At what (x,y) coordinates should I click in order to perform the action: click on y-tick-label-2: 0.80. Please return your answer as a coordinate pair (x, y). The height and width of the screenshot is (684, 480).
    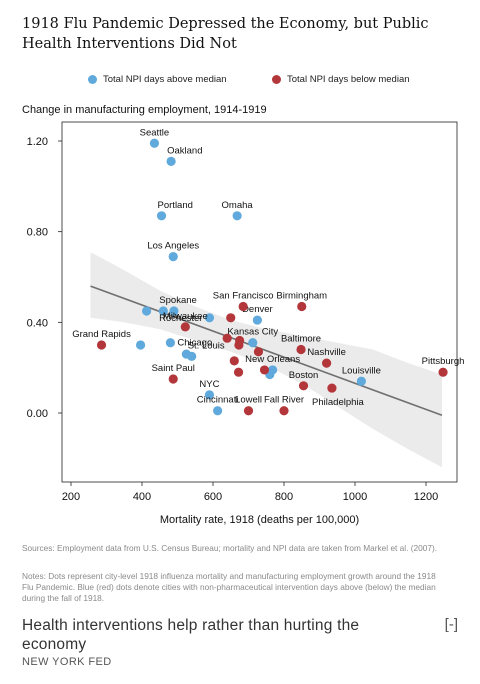
    Looking at the image, I should click on (37, 233).